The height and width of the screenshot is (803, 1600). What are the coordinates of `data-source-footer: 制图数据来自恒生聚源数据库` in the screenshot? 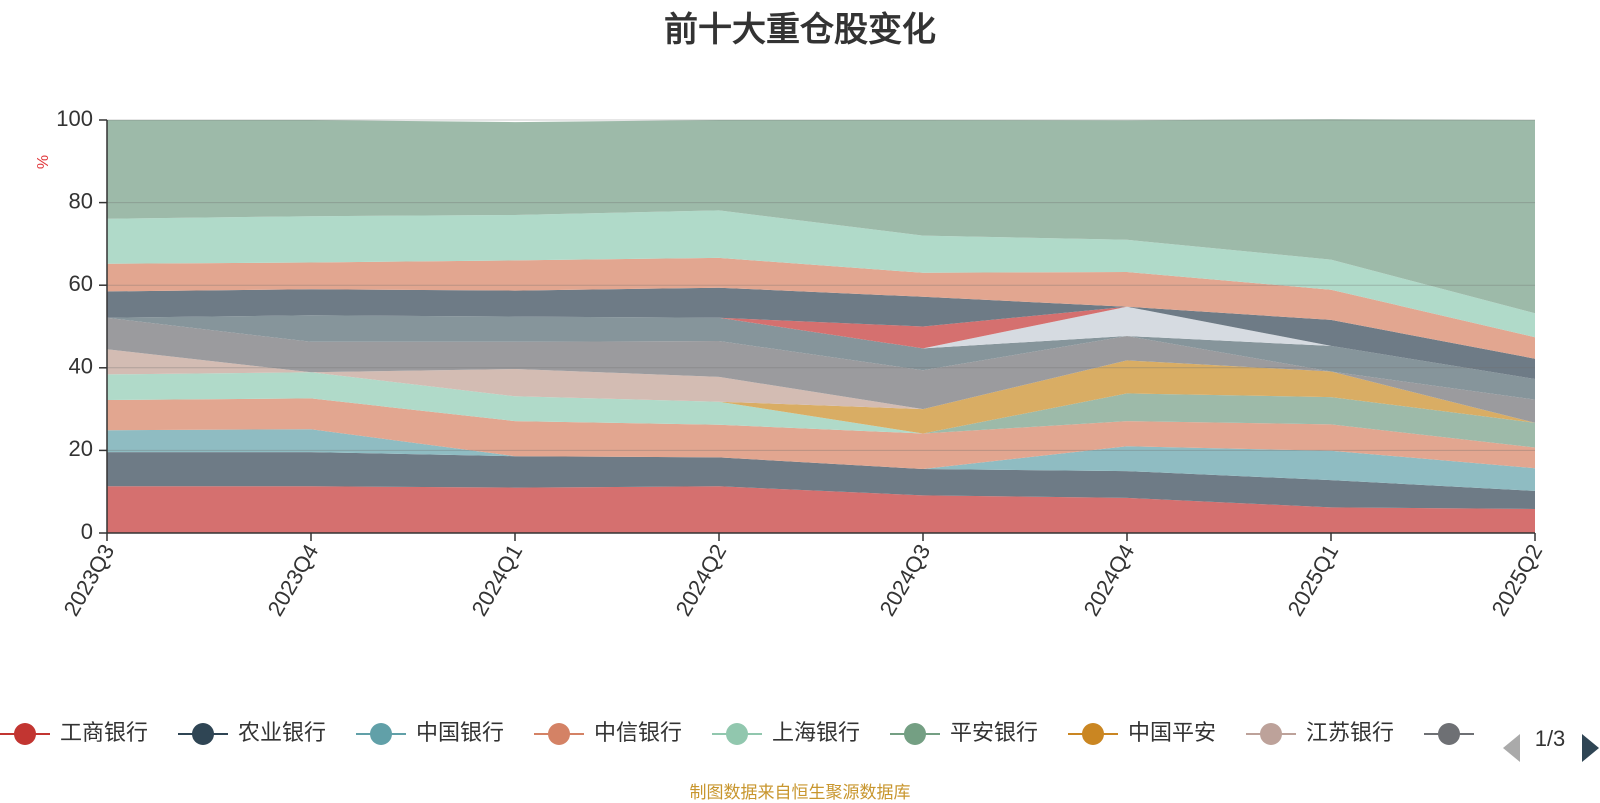 It's located at (800, 792).